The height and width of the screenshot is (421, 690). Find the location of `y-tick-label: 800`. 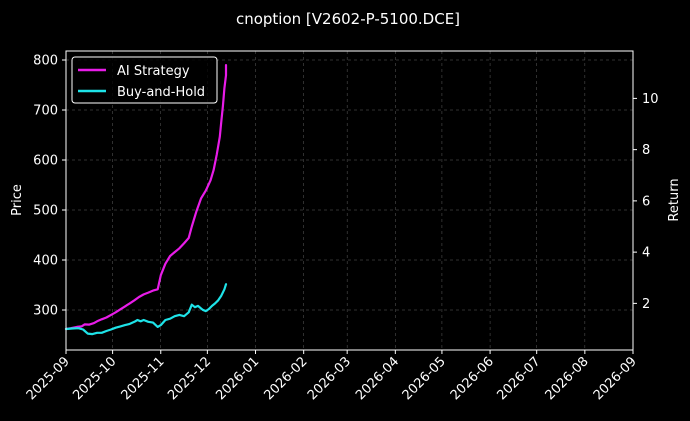

y-tick-label: 800 is located at coordinates (45, 61).